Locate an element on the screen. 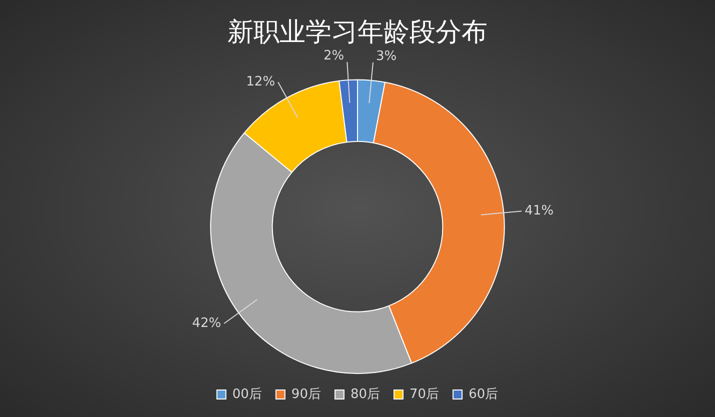 Image resolution: width=715 pixels, height=417 pixels. chart-title: 新职业学习年龄段分布 is located at coordinates (358, 32).